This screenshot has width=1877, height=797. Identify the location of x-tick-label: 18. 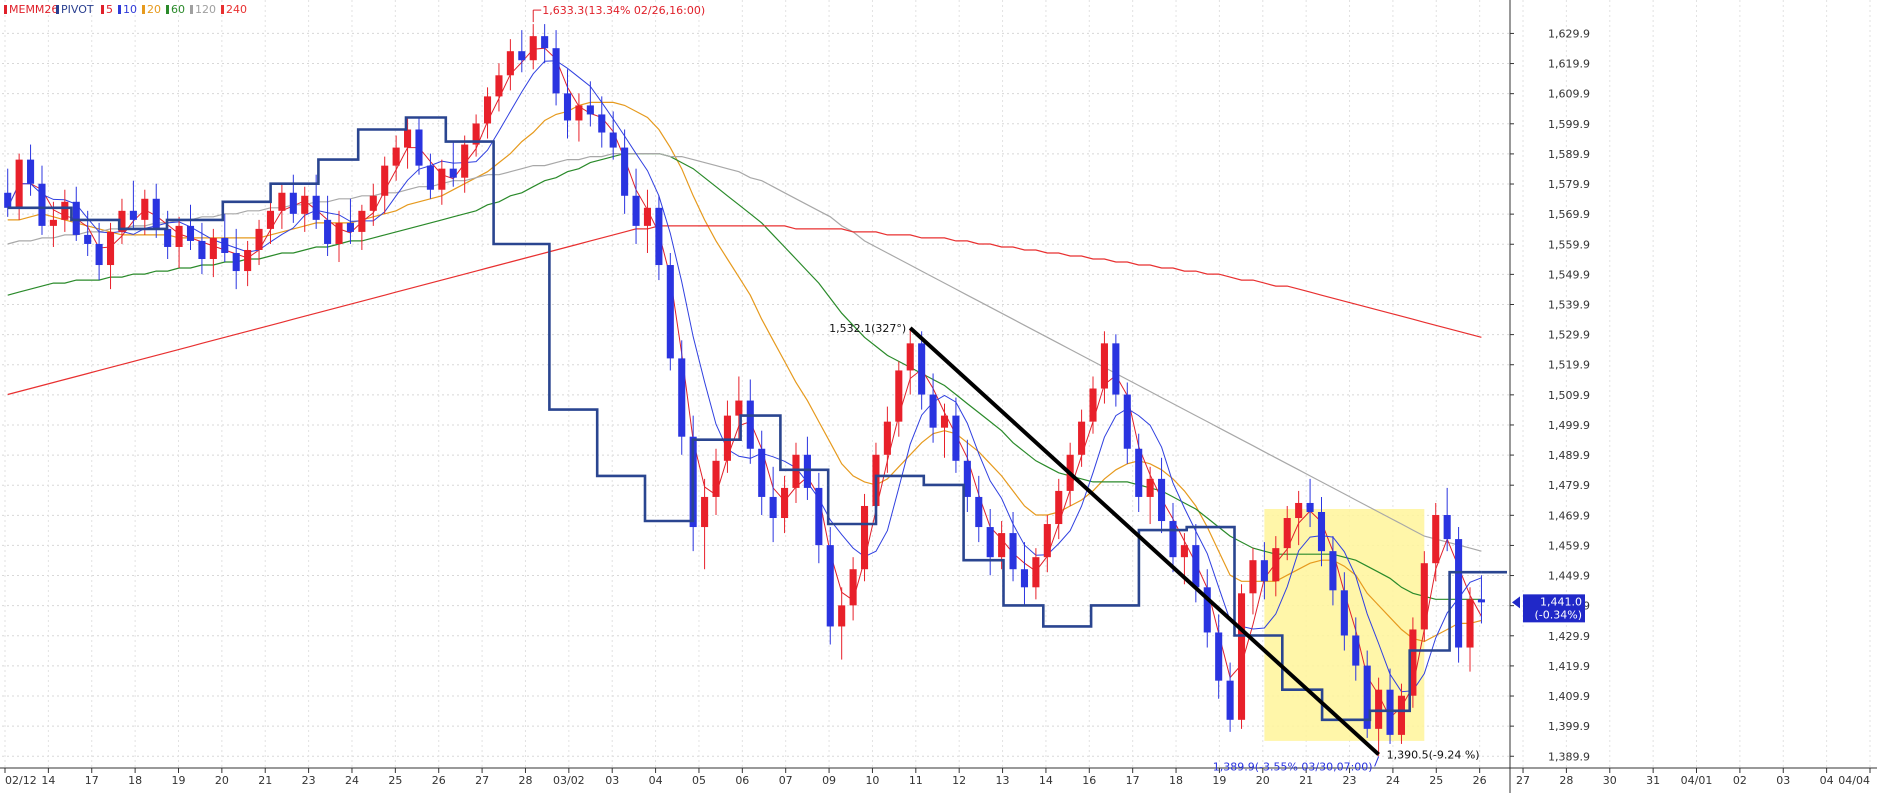
(1176, 780).